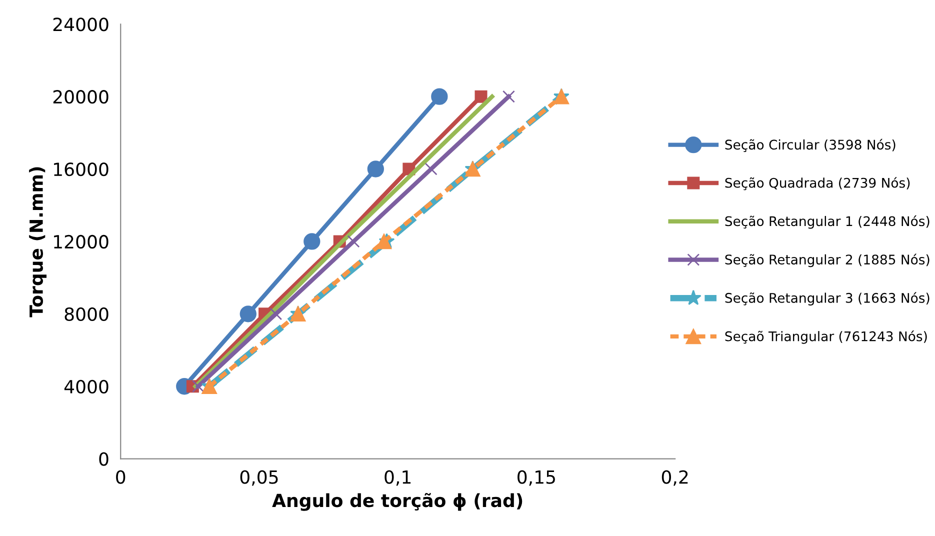  What do you see at coordinates (675, 478) in the screenshot?
I see `x-tick-label: 0,2` at bounding box center [675, 478].